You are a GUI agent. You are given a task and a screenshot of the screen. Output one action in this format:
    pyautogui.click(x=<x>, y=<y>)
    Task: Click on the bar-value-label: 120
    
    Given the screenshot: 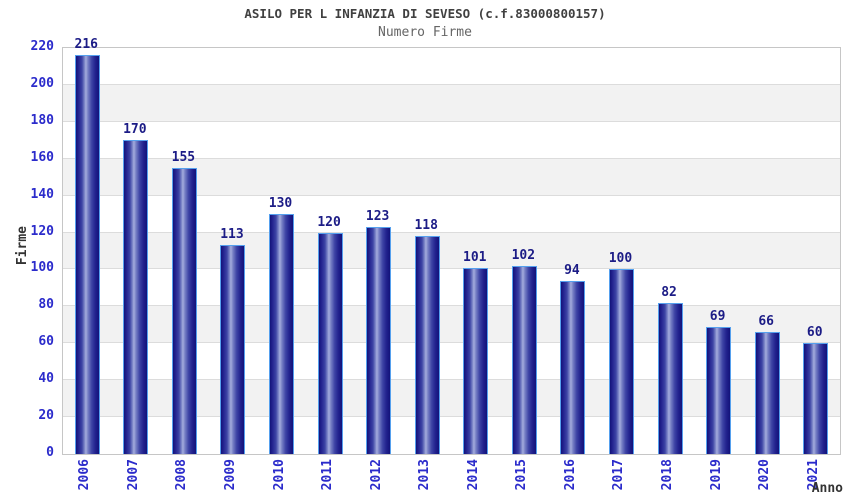 What is the action you would take?
    pyautogui.click(x=329, y=222)
    